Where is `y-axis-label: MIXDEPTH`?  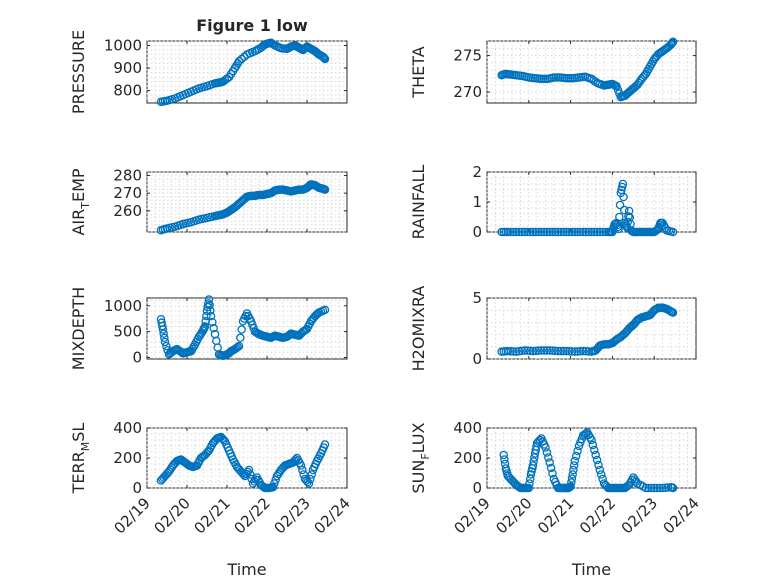
y-axis-label: MIXDEPTH is located at coordinates (78, 328).